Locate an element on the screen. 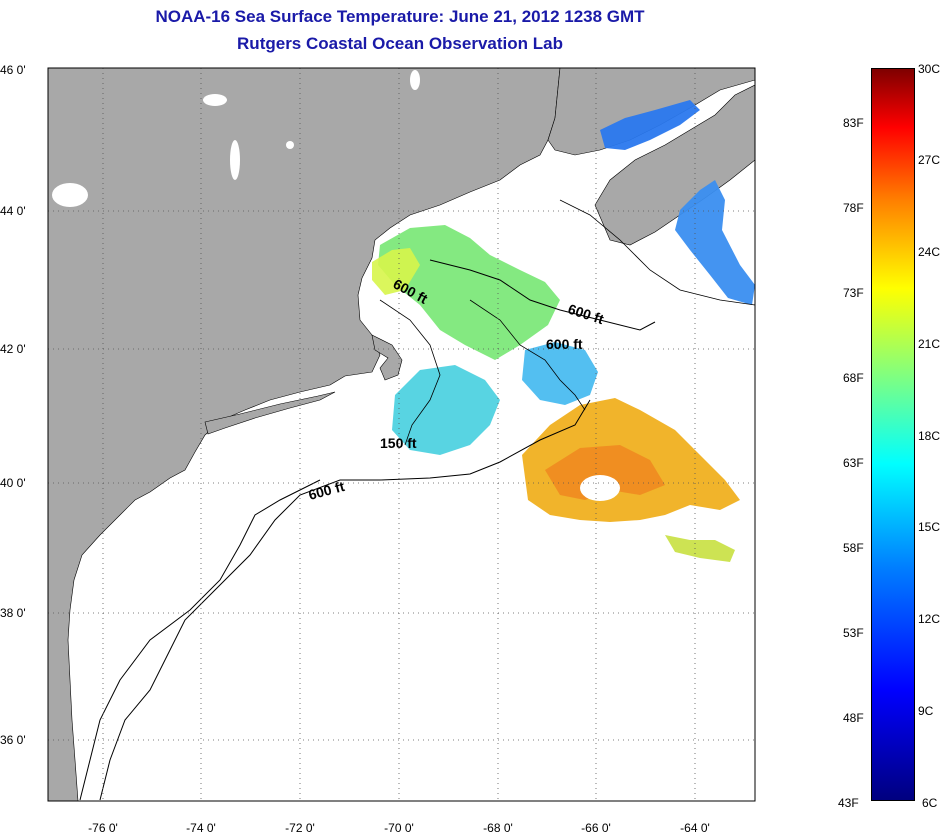  colorbar-f-label: 63F is located at coordinates (853, 463).